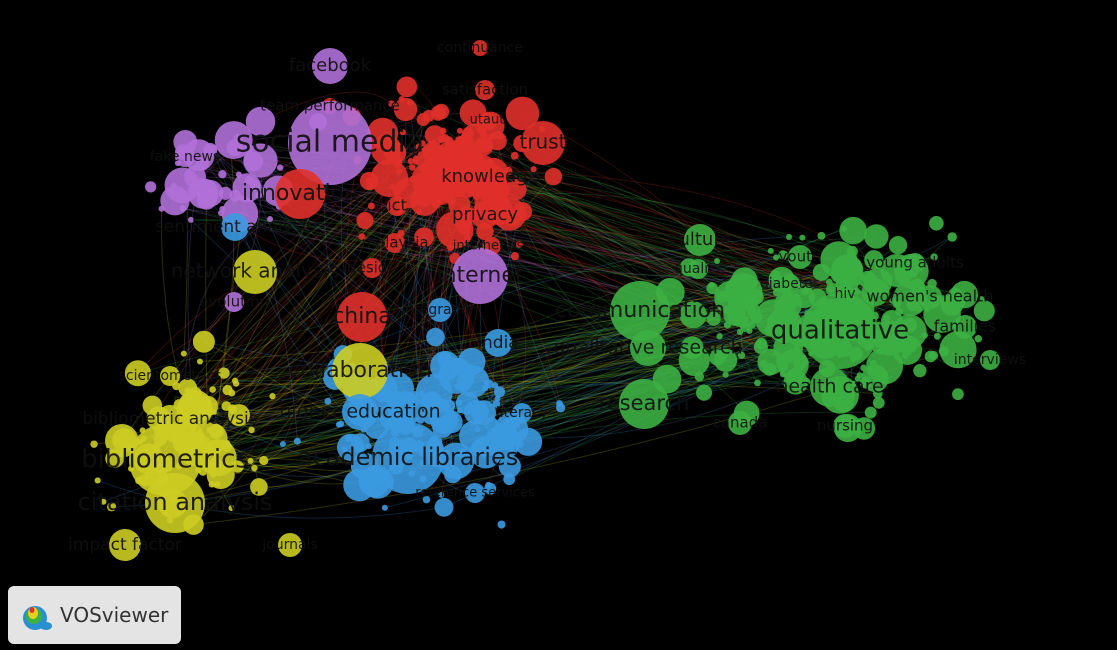 This screenshot has width=1117, height=650. Describe the element at coordinates (829, 387) in the screenshot. I see `node-label: health care` at that location.